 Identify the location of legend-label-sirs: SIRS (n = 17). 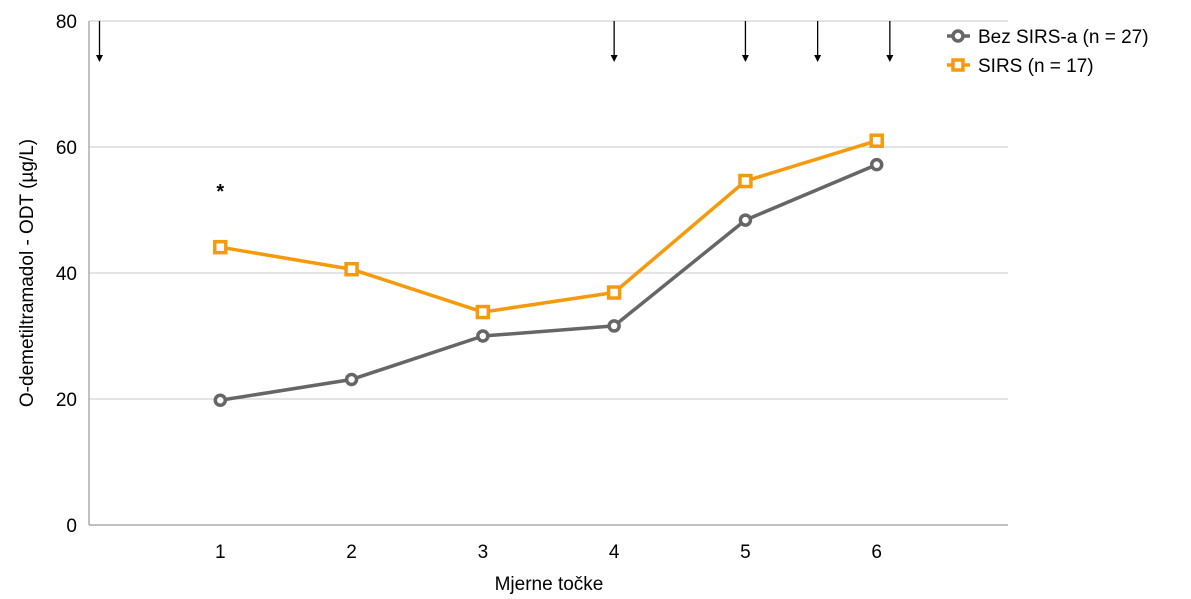
(1036, 66).